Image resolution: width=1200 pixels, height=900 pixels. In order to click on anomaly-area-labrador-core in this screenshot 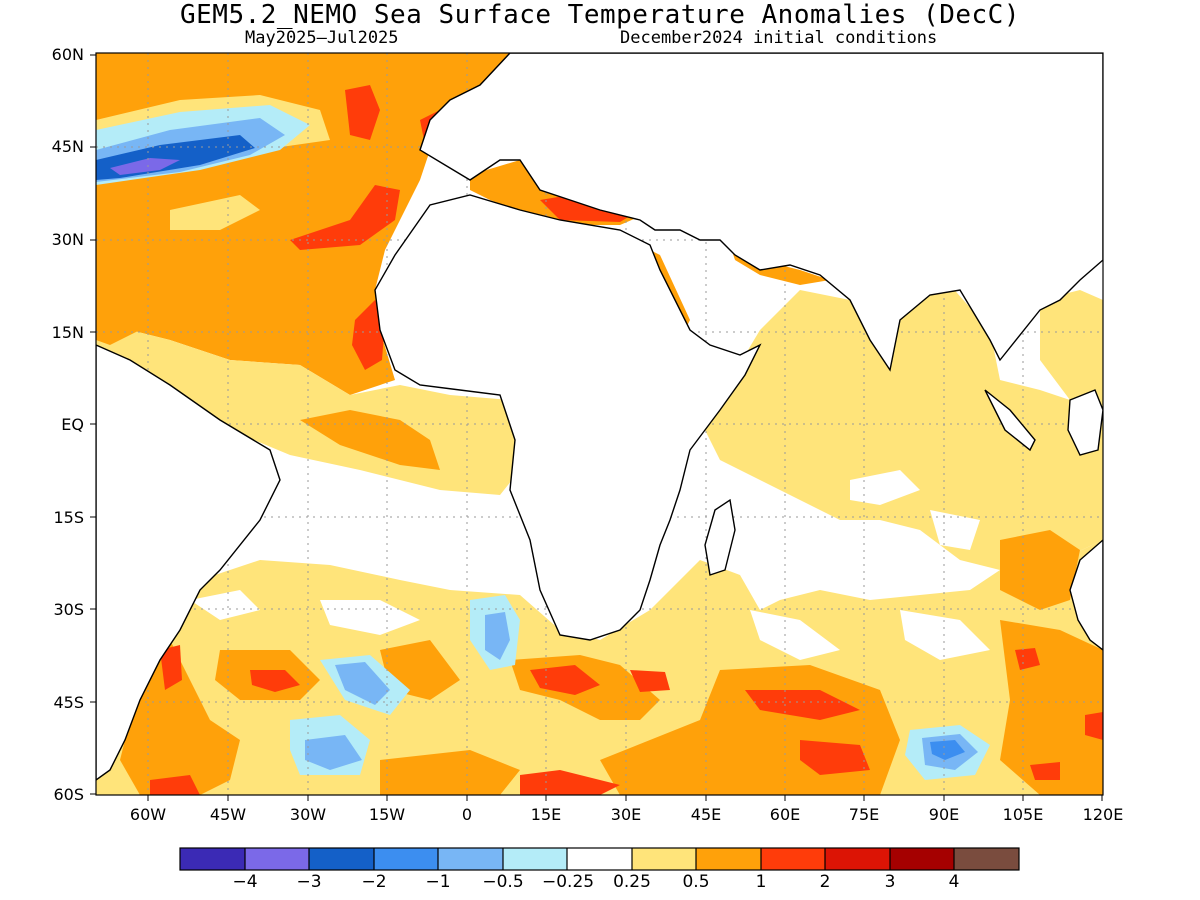, I will do `click(145, 166)`.